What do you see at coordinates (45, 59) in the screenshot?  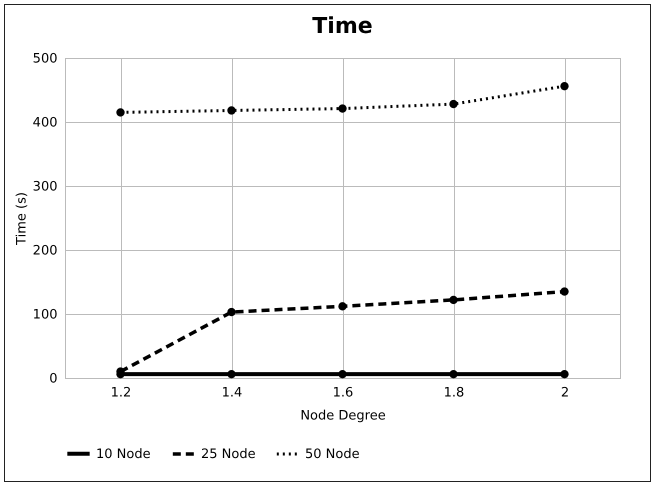 I see `y-tick-label: 500` at bounding box center [45, 59].